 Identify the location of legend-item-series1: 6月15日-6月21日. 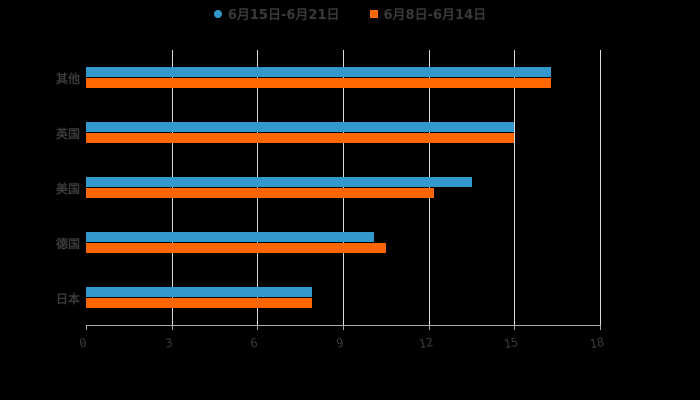
(276, 13).